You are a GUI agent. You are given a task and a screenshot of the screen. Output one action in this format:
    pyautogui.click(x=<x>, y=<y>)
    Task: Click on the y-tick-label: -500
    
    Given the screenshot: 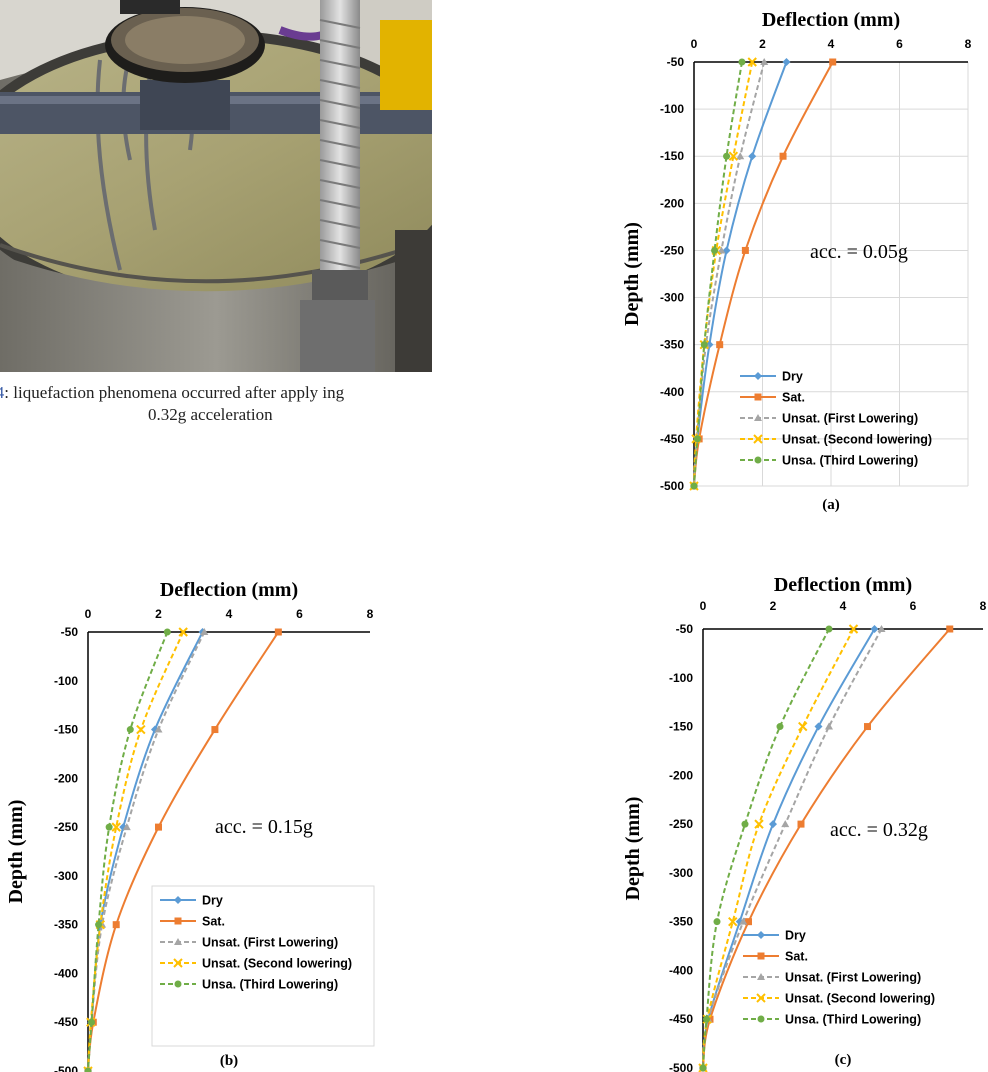 What is the action you would take?
    pyautogui.click(x=672, y=486)
    